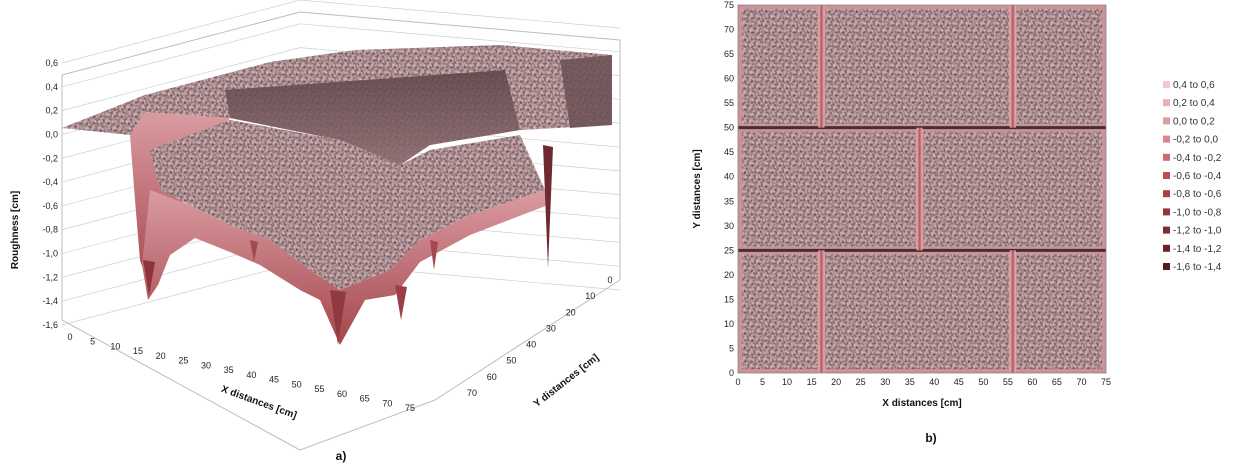  Describe the element at coordinates (729, 250) in the screenshot. I see `y-tick-label: 25` at that location.